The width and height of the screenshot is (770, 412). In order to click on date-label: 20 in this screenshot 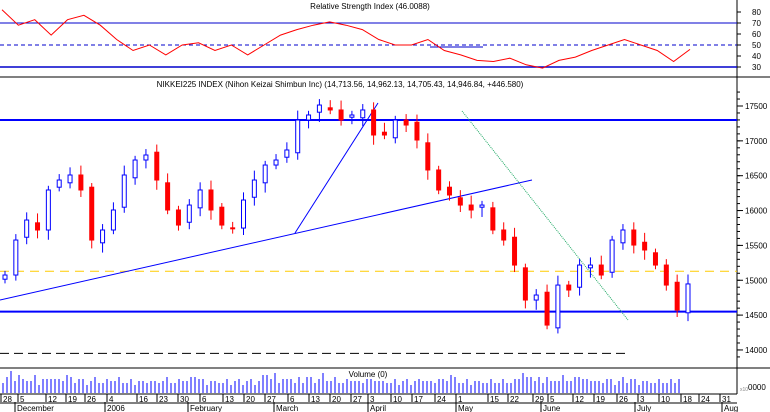, I will do `click(336, 399)`.